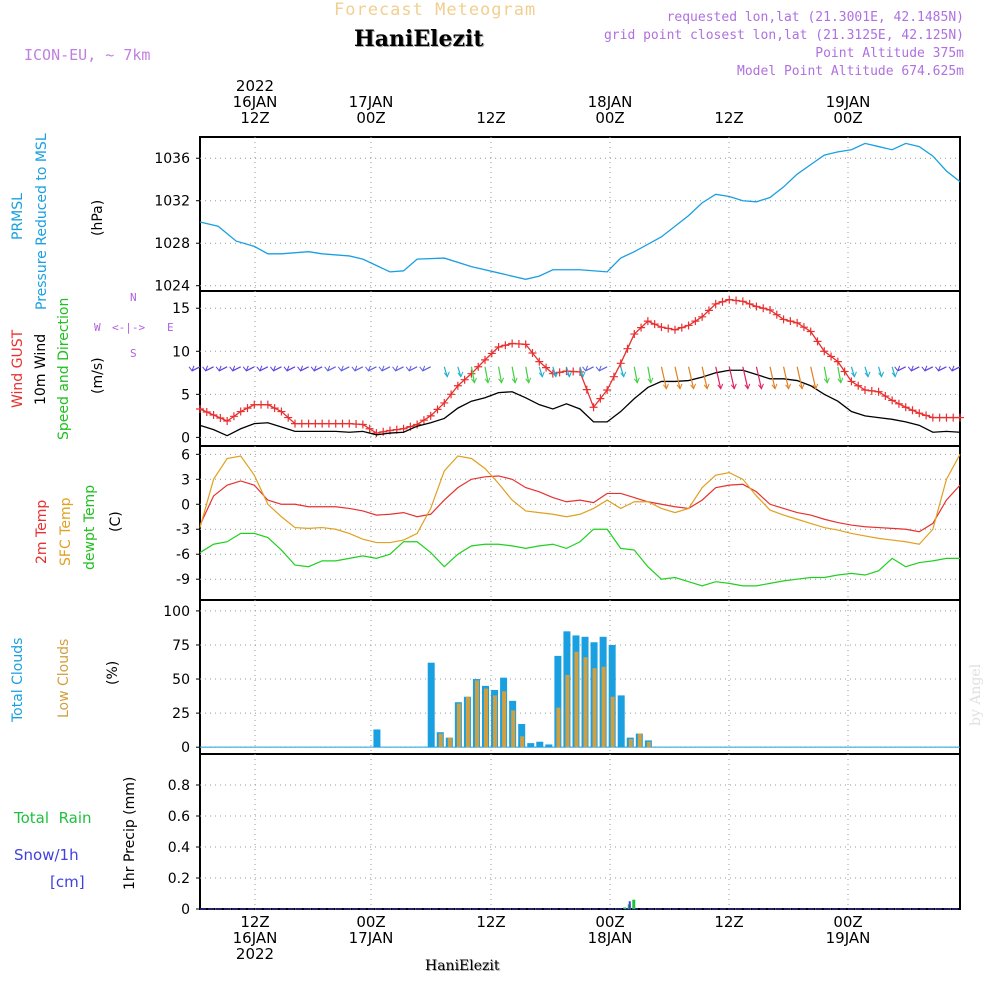 The image size is (1000, 1000). Describe the element at coordinates (629, 905) in the screenshot. I see `bar-snow` at that location.